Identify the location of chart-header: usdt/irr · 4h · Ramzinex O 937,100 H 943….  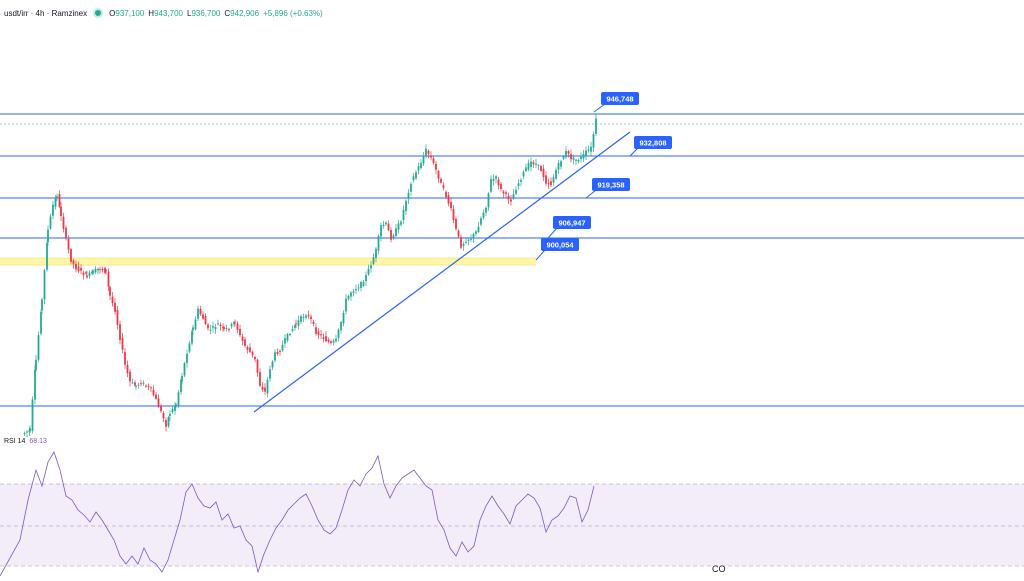
(165, 13).